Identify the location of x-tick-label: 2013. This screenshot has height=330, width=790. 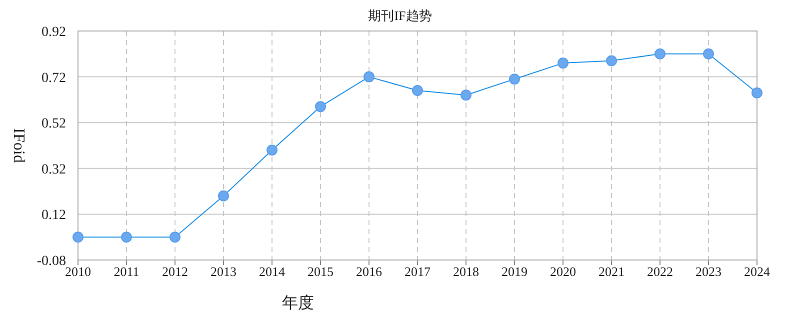
(223, 271).